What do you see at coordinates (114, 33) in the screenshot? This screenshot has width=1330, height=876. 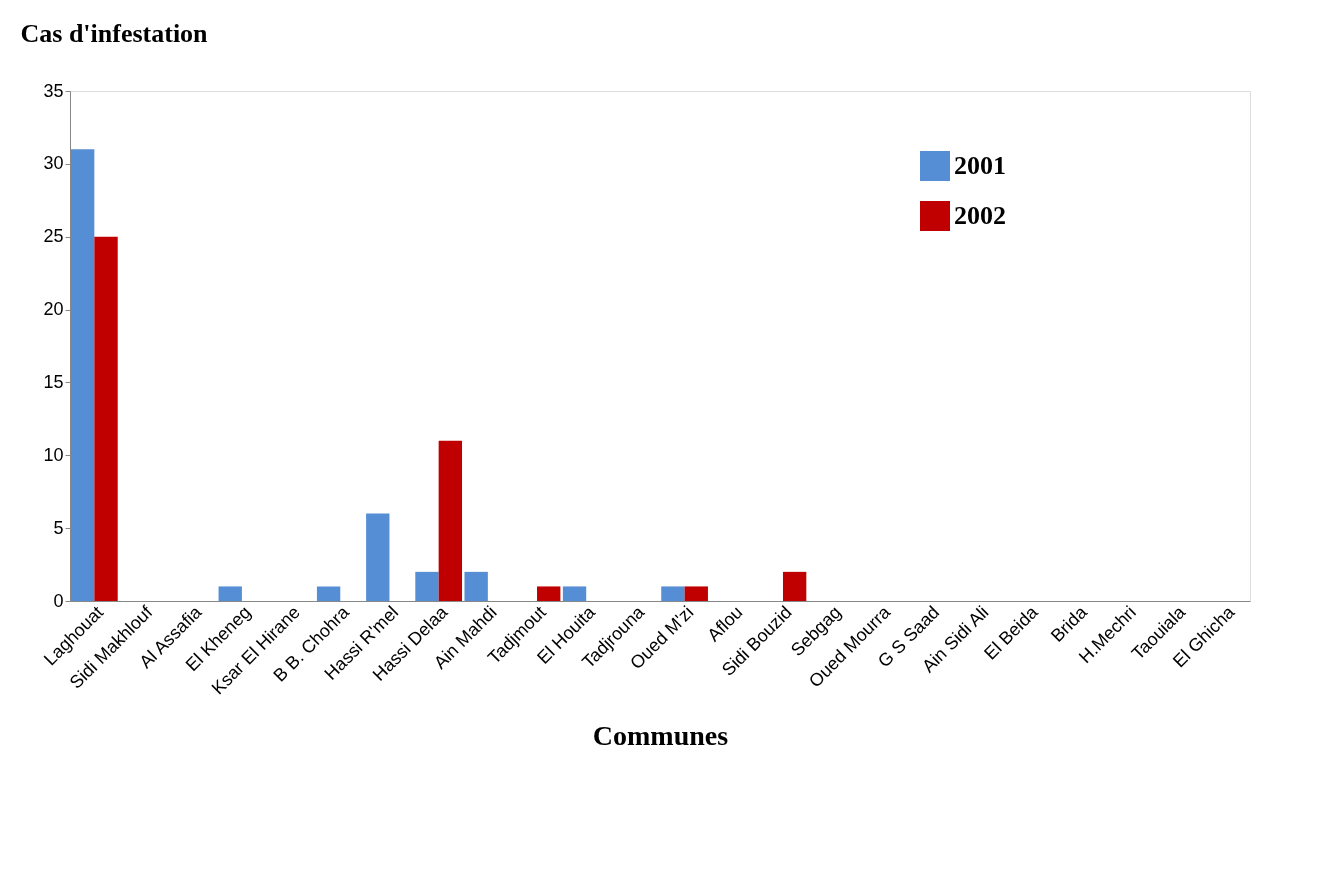 I see `y-axis-title: Cas d'infestation` at bounding box center [114, 33].